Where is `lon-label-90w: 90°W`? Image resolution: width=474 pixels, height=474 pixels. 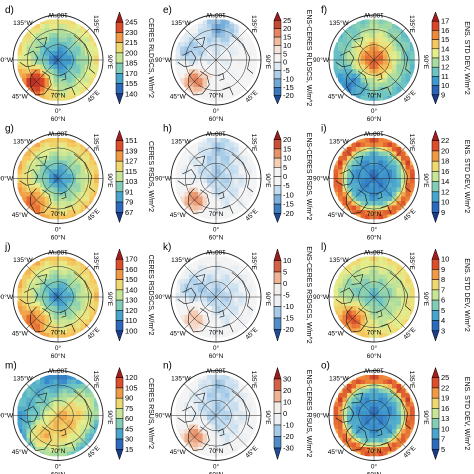
lon-label-90w: 90°W is located at coordinates (7, 416).